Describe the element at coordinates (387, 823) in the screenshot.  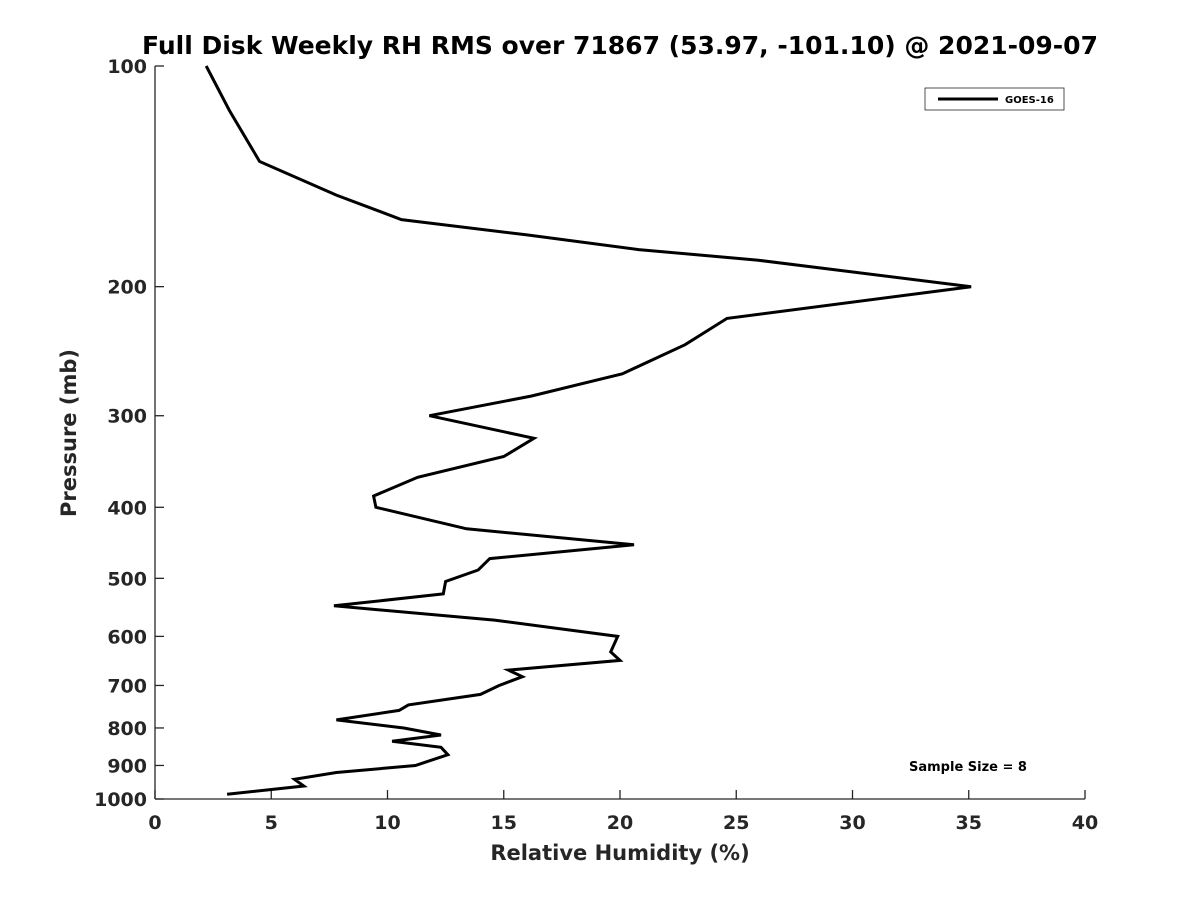
I see `x-tick-label: 10` at that location.